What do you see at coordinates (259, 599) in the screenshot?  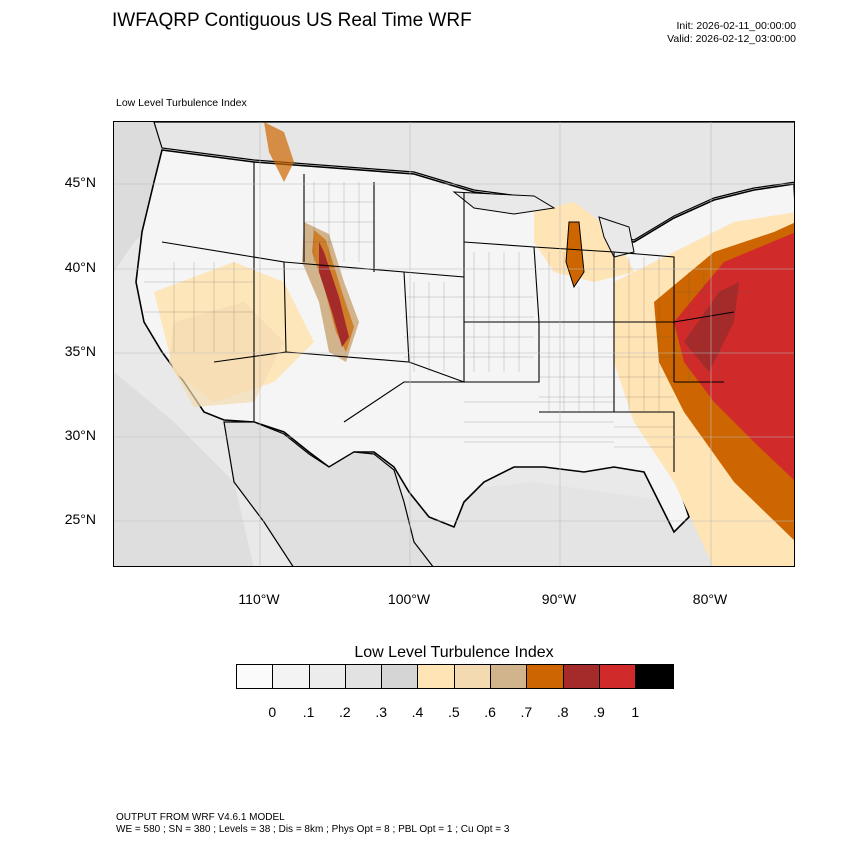 I see `lon-label-110: 110°W` at bounding box center [259, 599].